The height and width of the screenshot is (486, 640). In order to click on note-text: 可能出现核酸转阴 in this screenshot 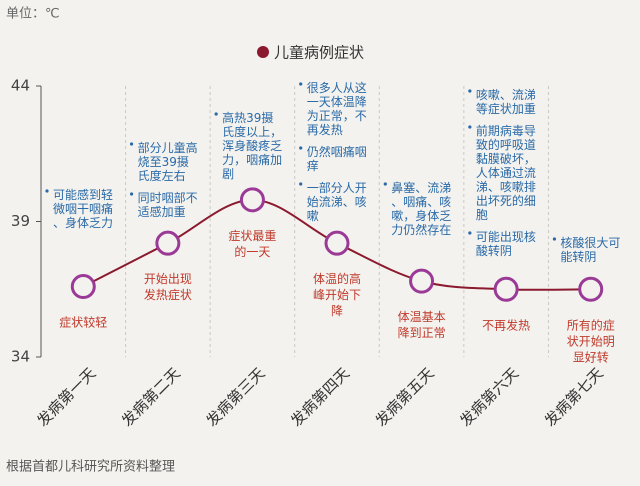, I will do `click(506, 244)`.